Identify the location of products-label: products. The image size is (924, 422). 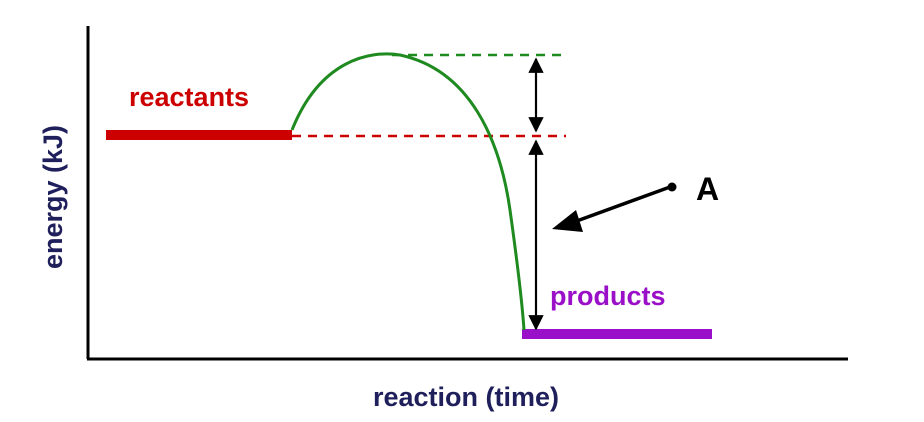
(608, 296).